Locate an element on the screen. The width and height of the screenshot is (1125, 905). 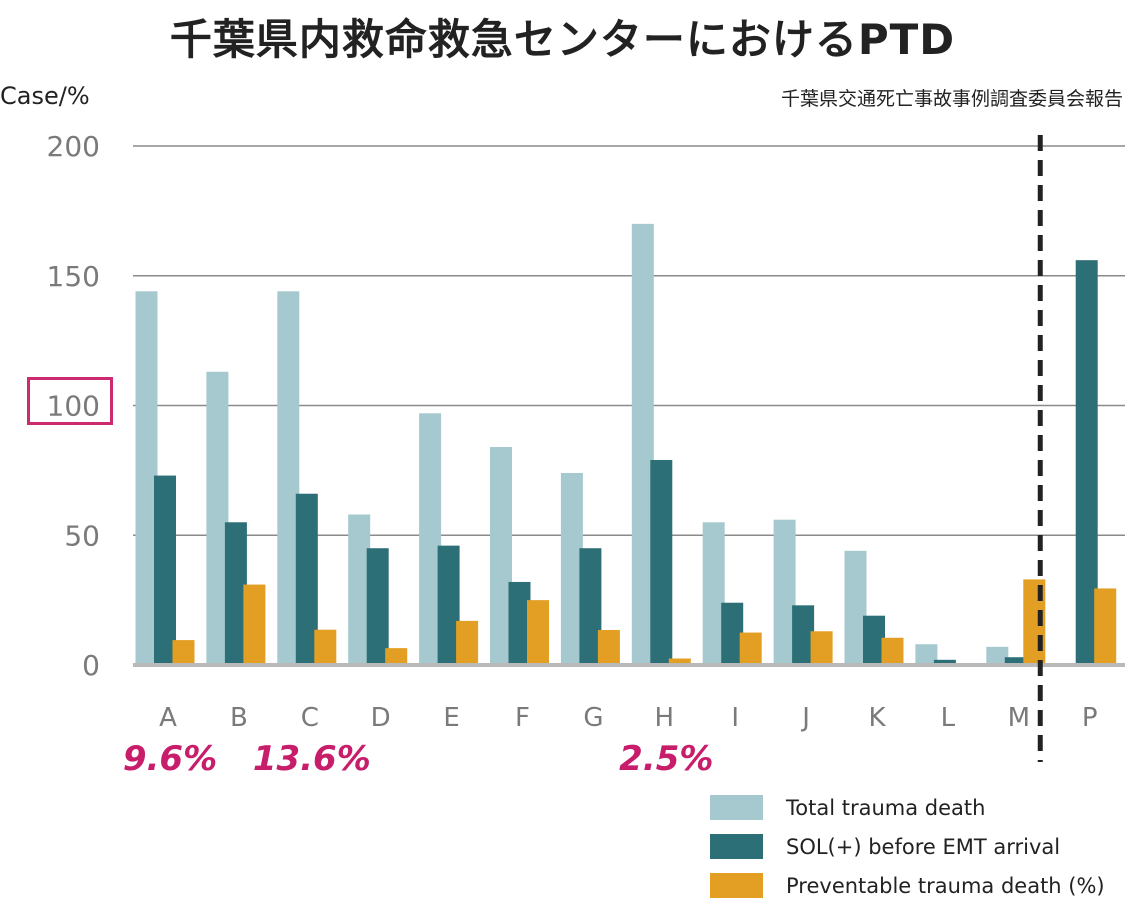
bar-A-series1 is located at coordinates (146, 478).